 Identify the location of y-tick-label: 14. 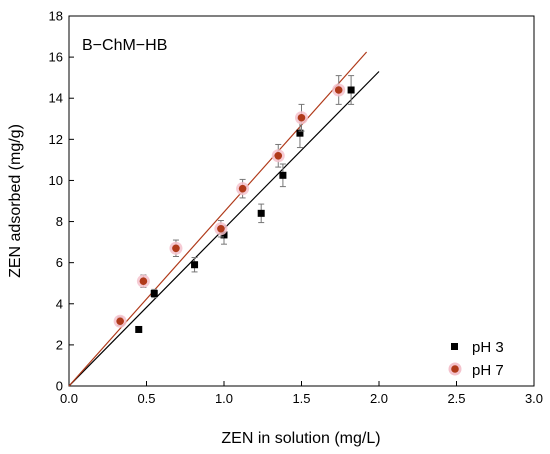
(56, 98).